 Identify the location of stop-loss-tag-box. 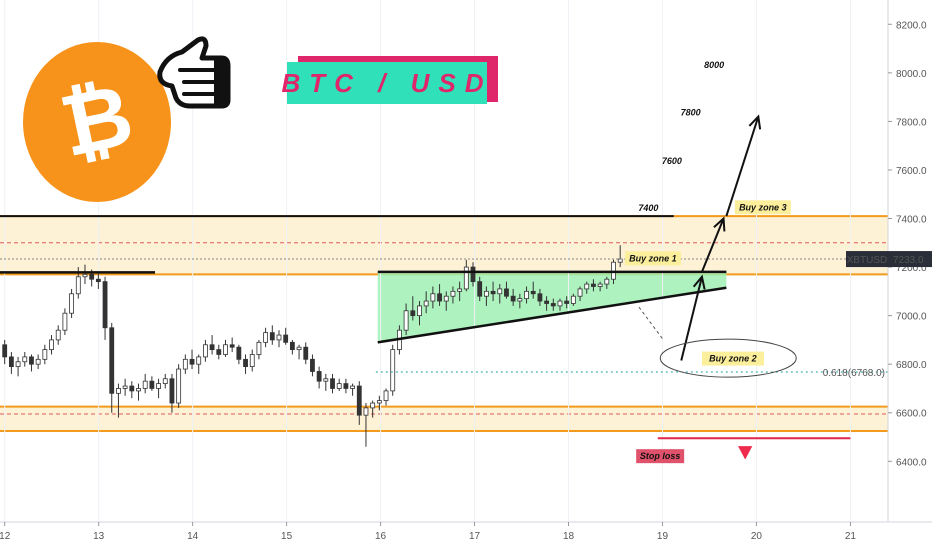
(660, 456).